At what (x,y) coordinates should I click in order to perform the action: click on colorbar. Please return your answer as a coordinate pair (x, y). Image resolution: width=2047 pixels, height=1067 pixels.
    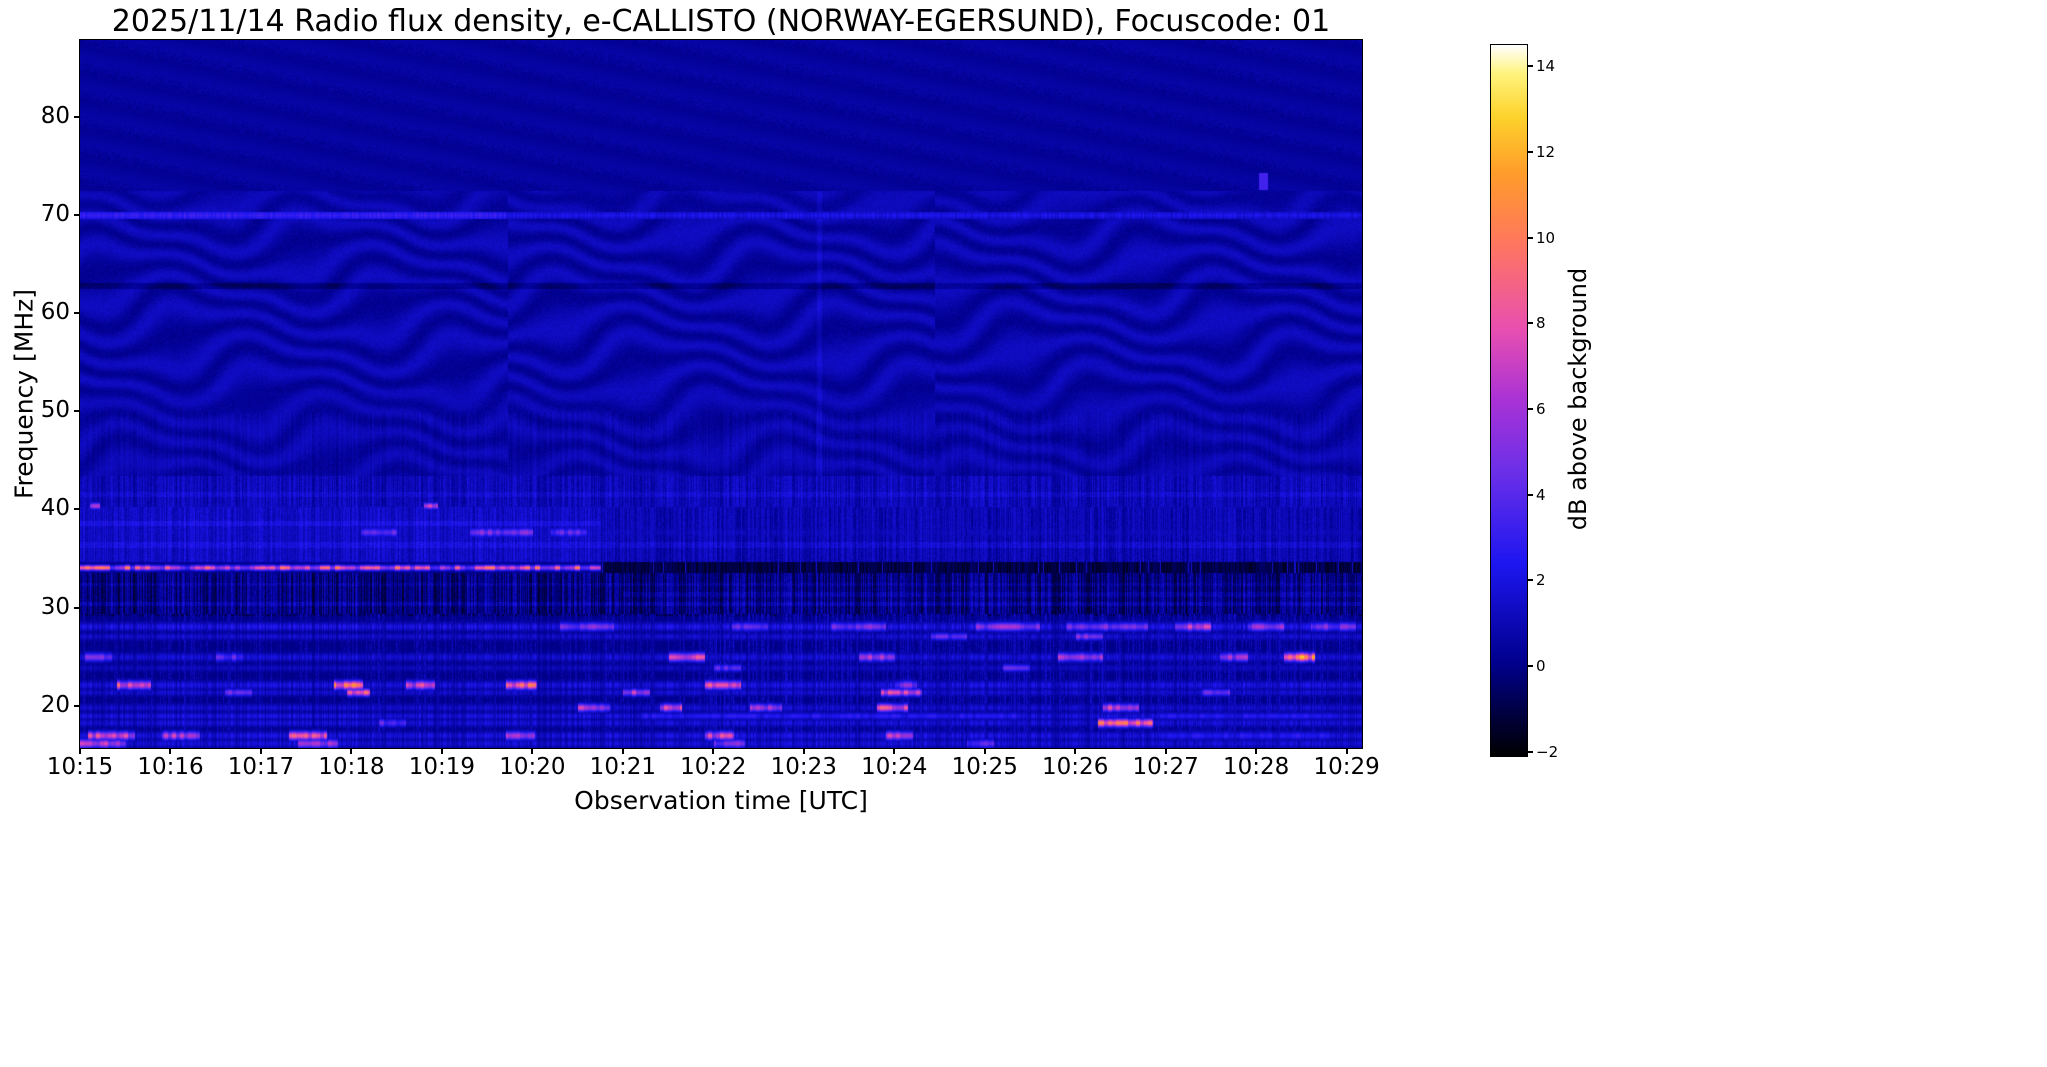
    Looking at the image, I should click on (1509, 400).